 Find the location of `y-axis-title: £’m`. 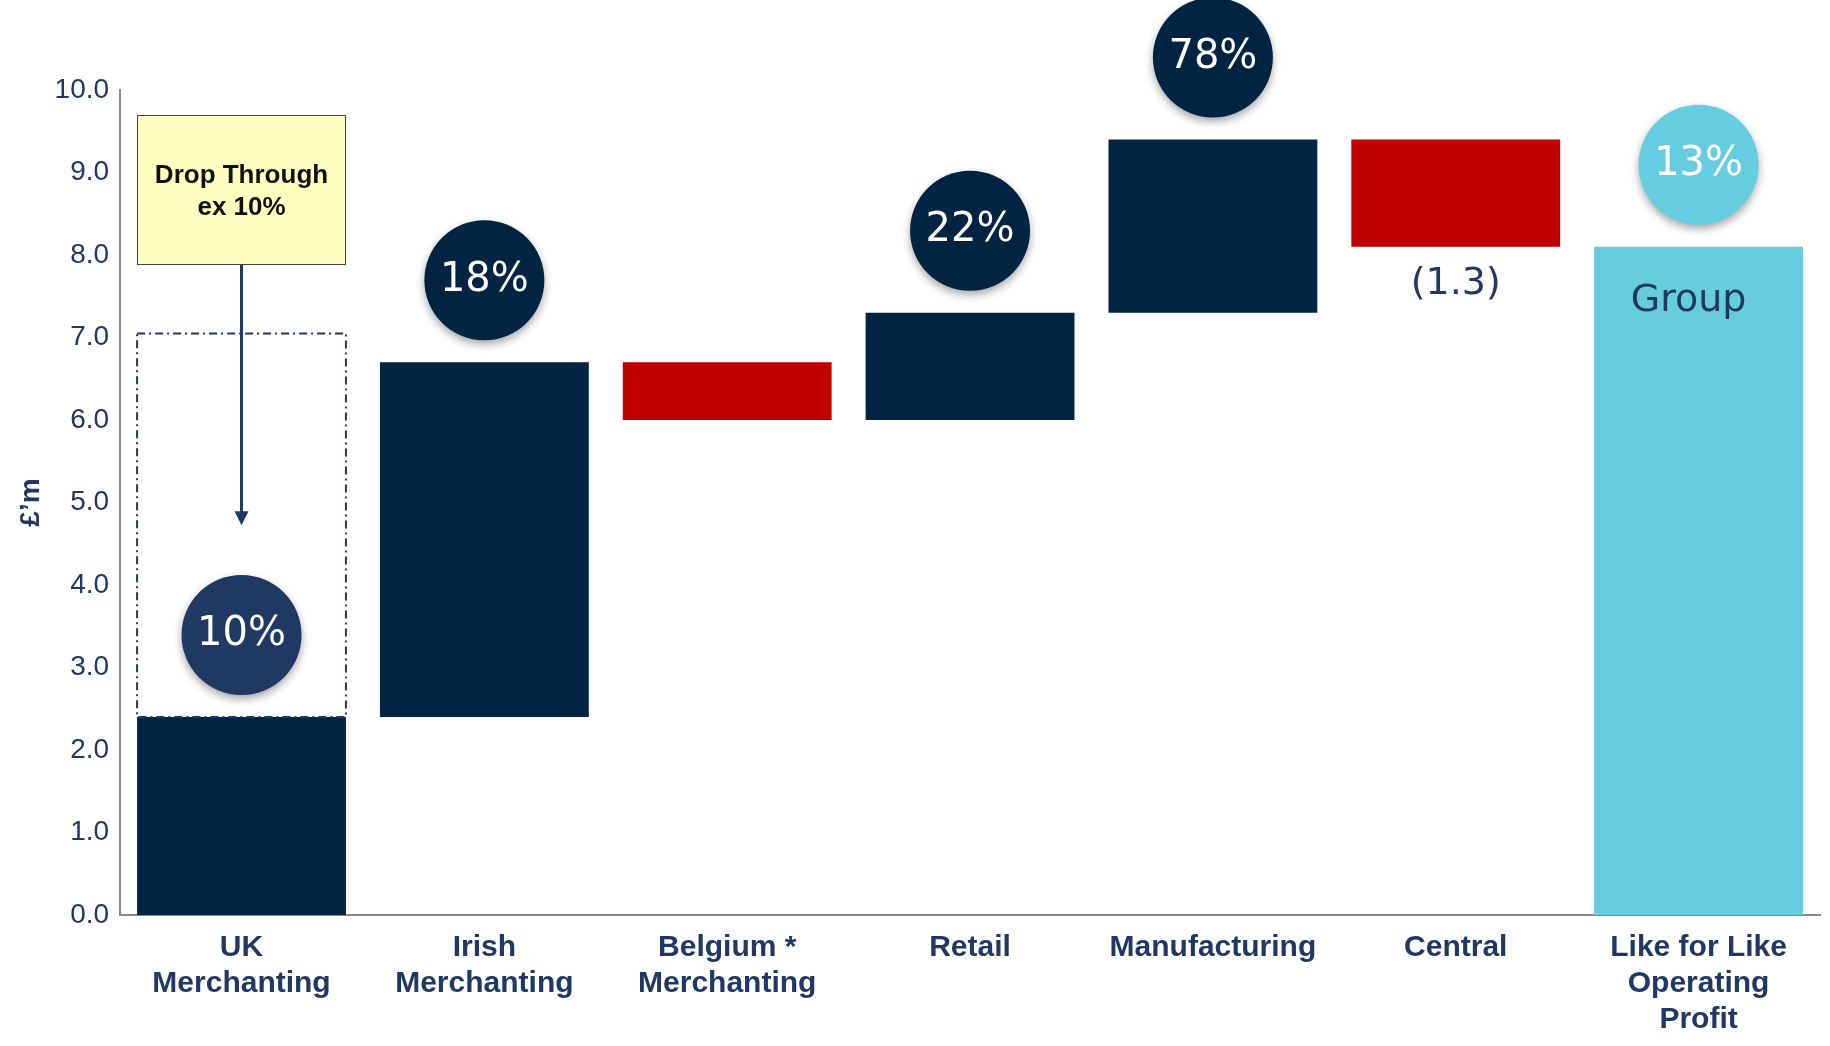

y-axis-title: £’m is located at coordinates (29, 502).